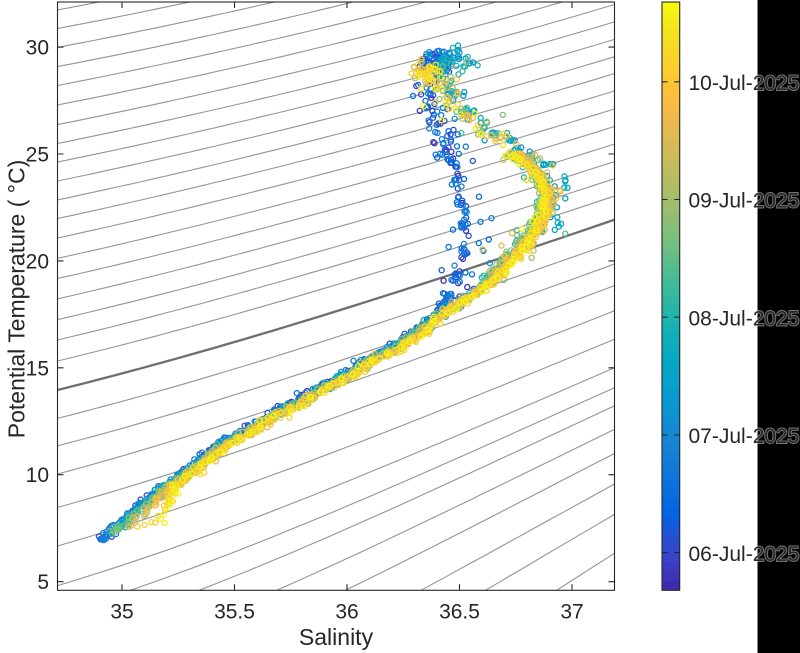 The height and width of the screenshot is (653, 800). Describe the element at coordinates (744, 554) in the screenshot. I see `svg-text: 06-Jul-2025` at that location.